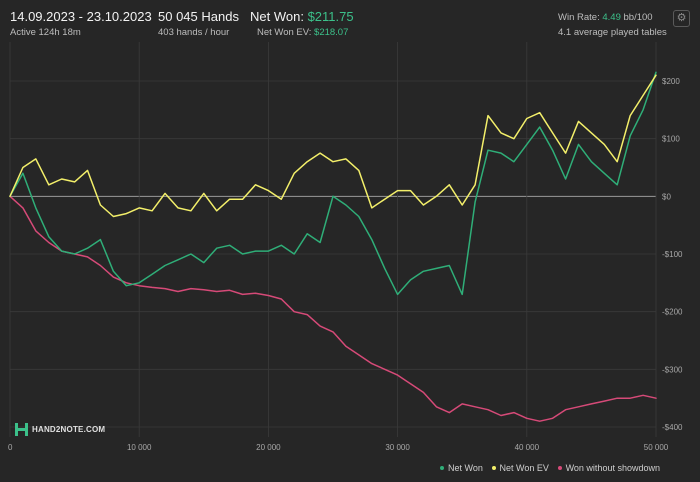 The height and width of the screenshot is (482, 700). I want to click on win-rate-summary: Win Rate: 4.49 bb/100, so click(605, 17).